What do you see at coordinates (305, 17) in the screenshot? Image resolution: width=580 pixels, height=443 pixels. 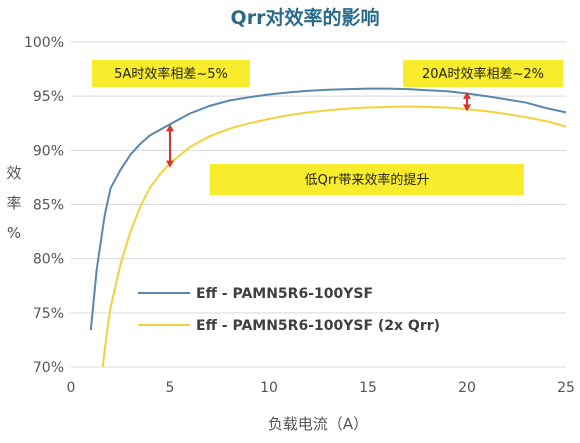 I see `chart-title: Qrr对效率的影响` at bounding box center [305, 17].